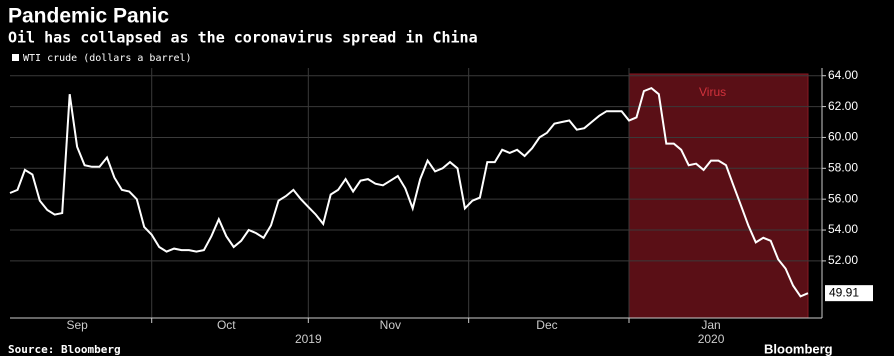  I want to click on legend-swatch, so click(15, 57).